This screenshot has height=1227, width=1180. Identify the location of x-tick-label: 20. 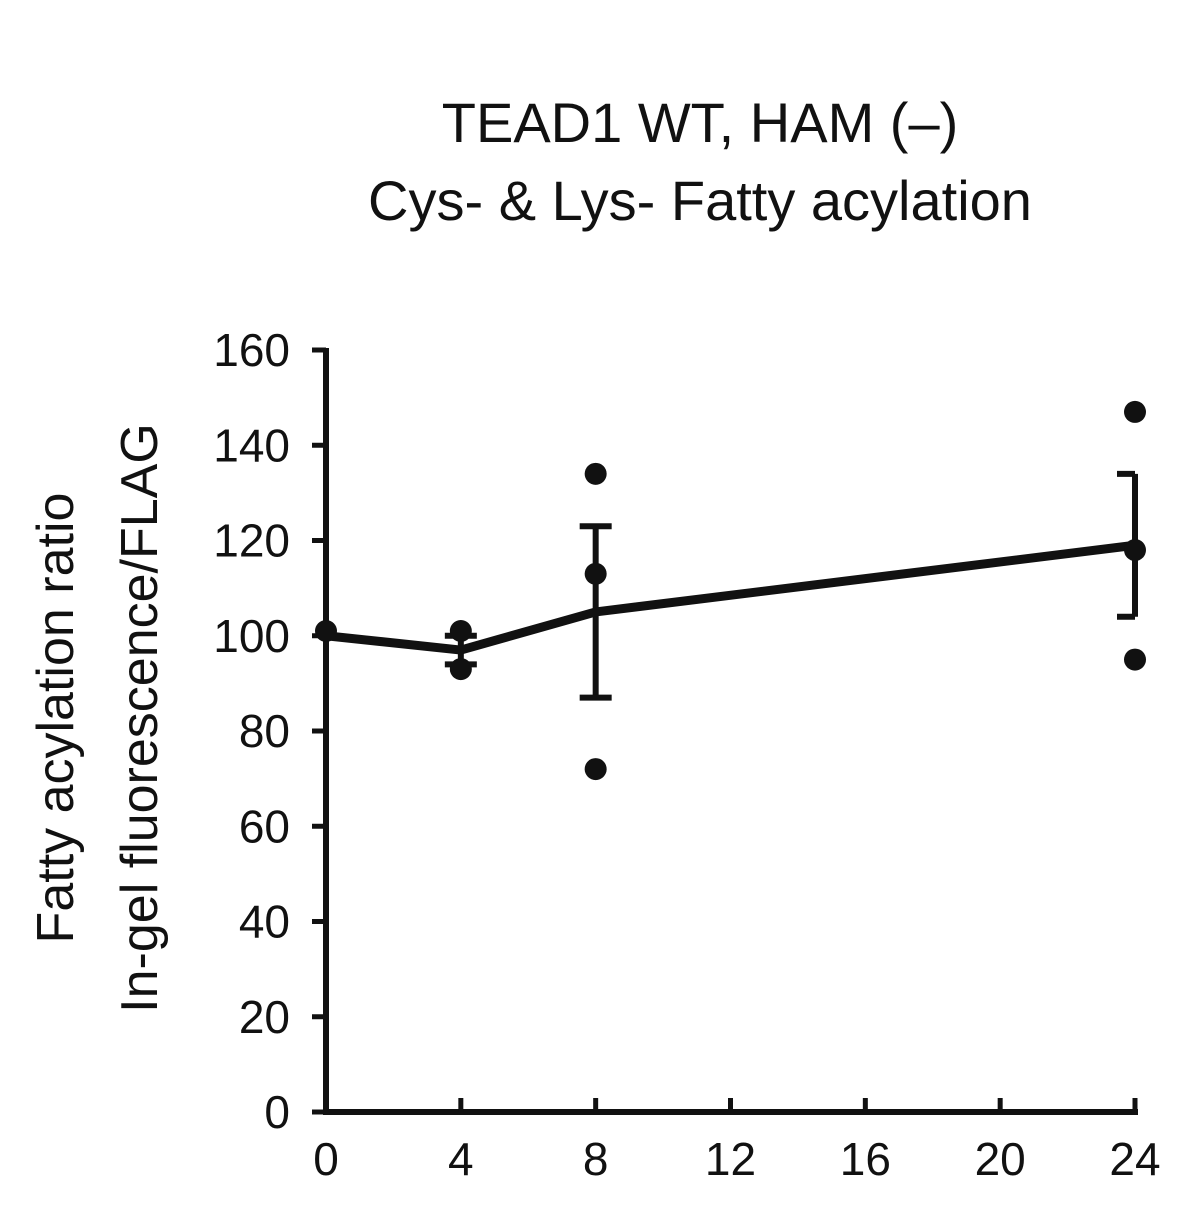
(1000, 1159).